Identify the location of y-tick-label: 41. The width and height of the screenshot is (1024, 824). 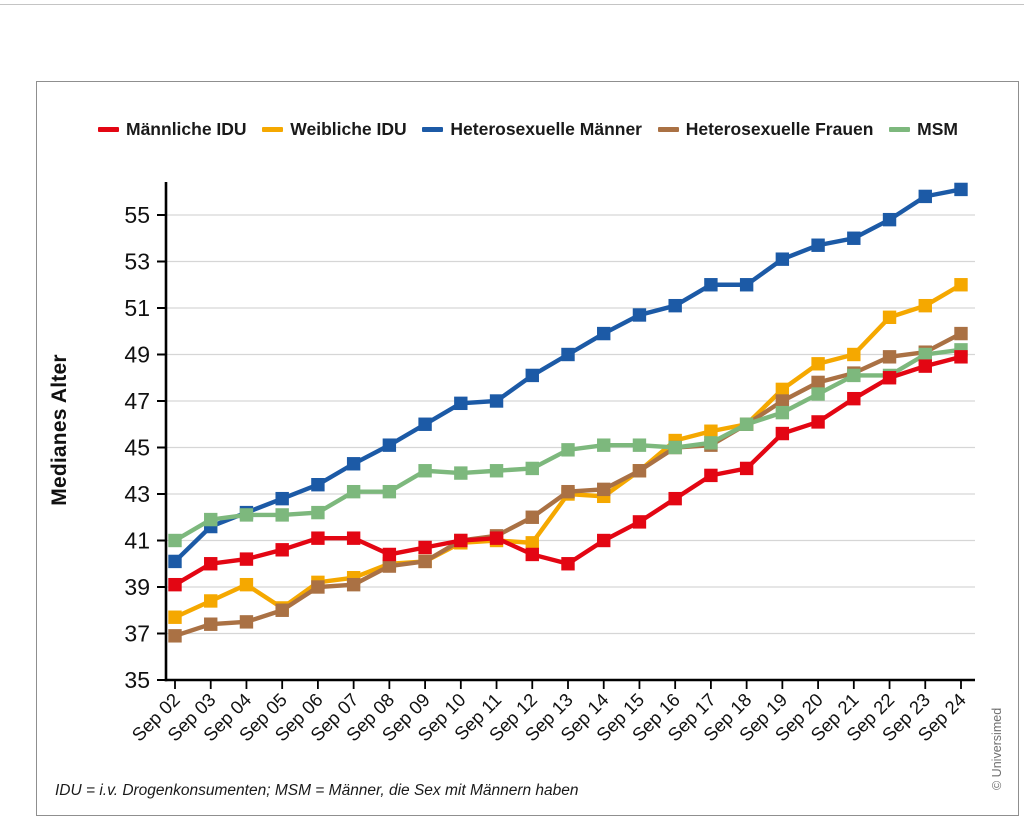
(137, 541).